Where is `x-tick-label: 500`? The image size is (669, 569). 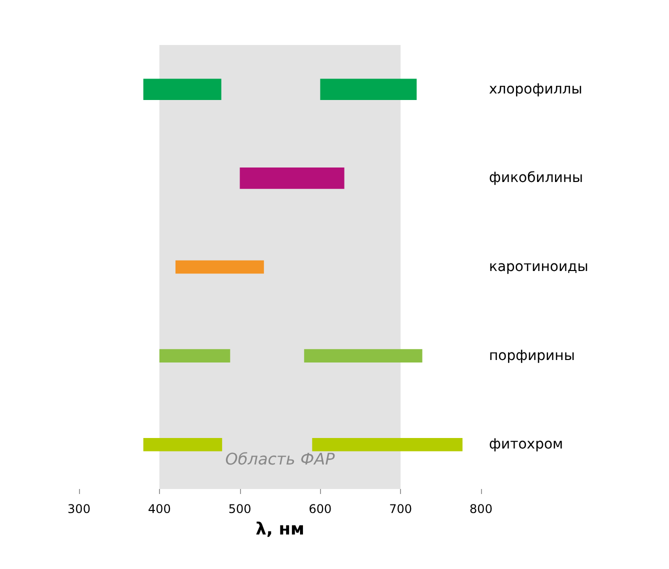
x-tick-label: 500 is located at coordinates (240, 509).